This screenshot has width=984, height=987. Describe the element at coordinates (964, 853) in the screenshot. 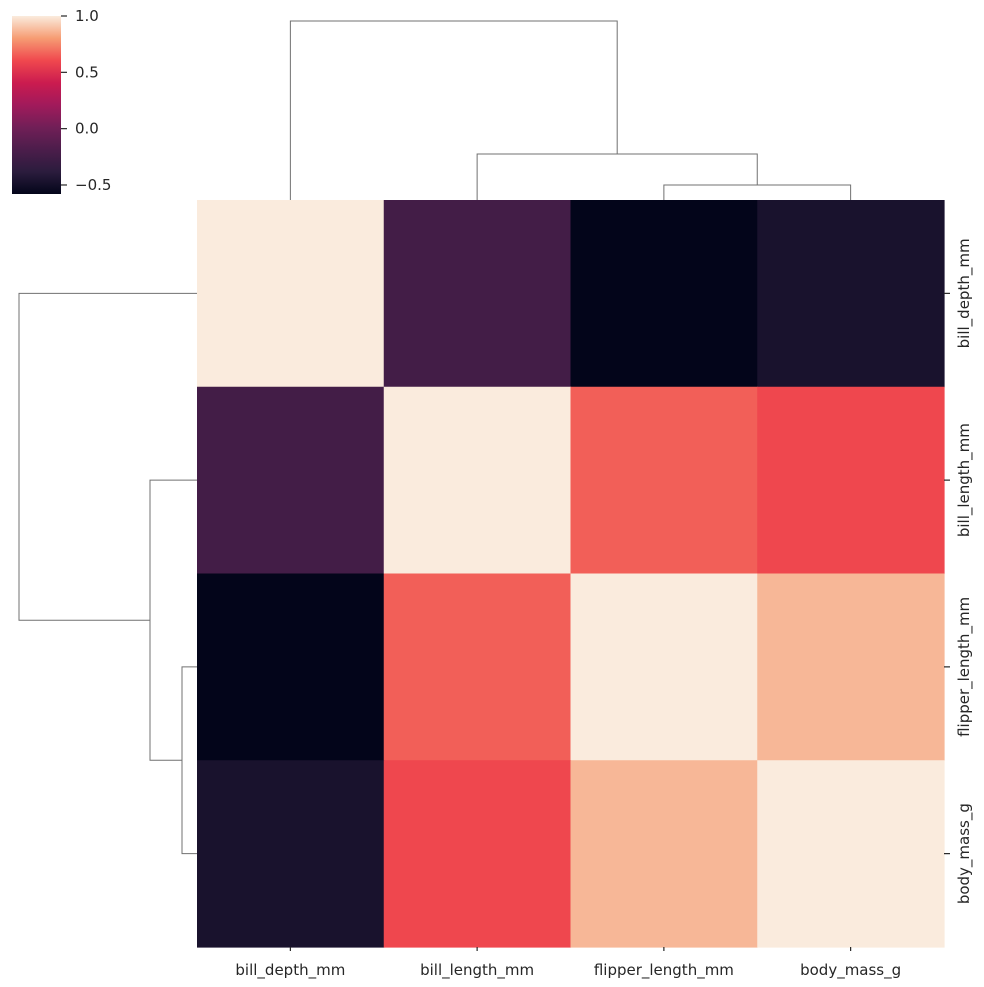

I see `row-label-body_mass_g: body_mass_g` at that location.